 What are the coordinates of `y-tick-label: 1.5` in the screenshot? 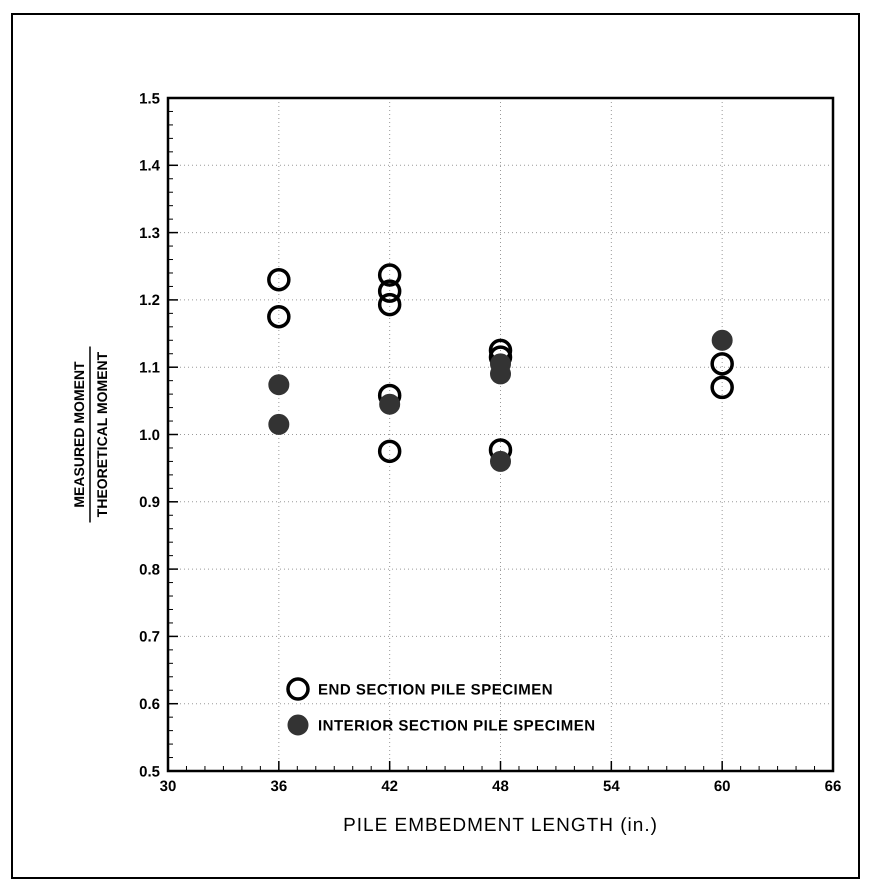 It's located at (149, 99).